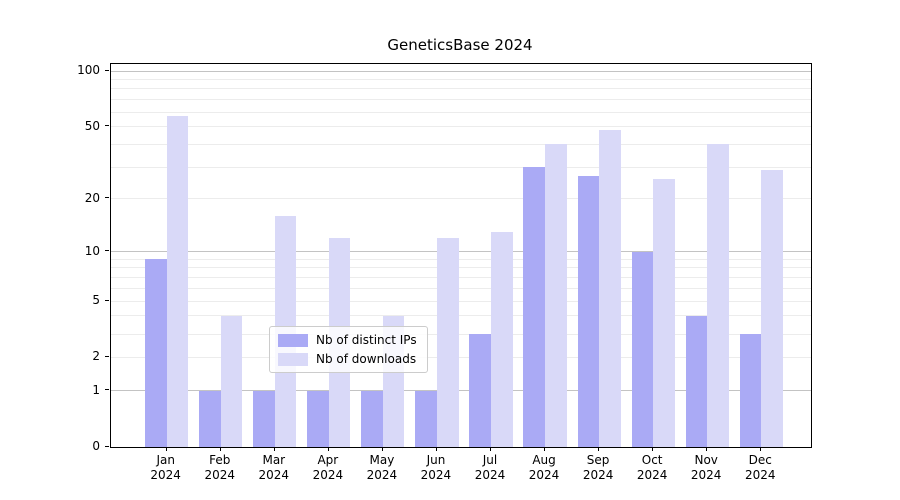 The width and height of the screenshot is (900, 500). What do you see at coordinates (544, 468) in the screenshot?
I see `x-tick-label-aug: Aug 2024` at bounding box center [544, 468].